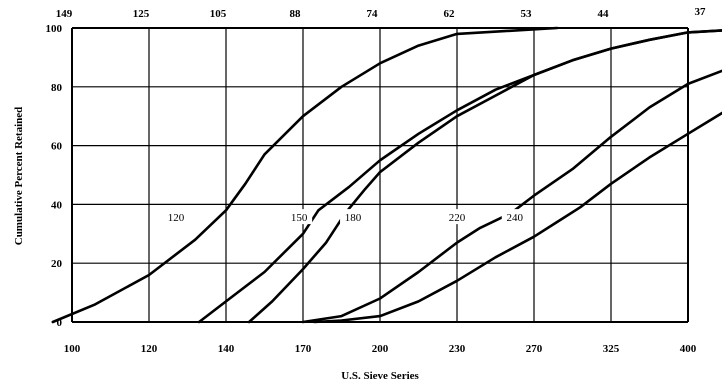  I want to click on x-tick-label: 200, so click(380, 349).